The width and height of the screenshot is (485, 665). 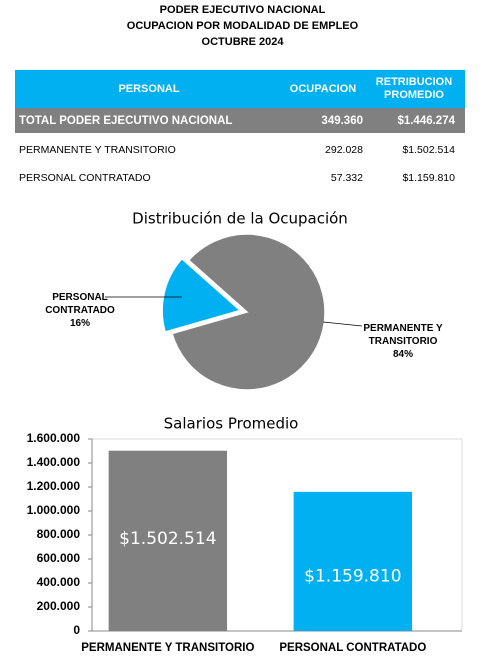 I want to click on pie-label: PERMANENTE Y TRANSITORIO 84%, so click(x=403, y=341).